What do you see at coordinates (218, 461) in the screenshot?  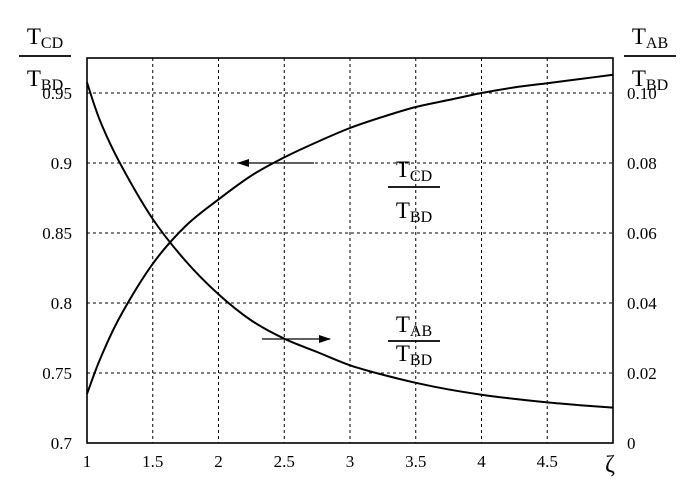 I see `x-tick-label: 2` at bounding box center [218, 461].